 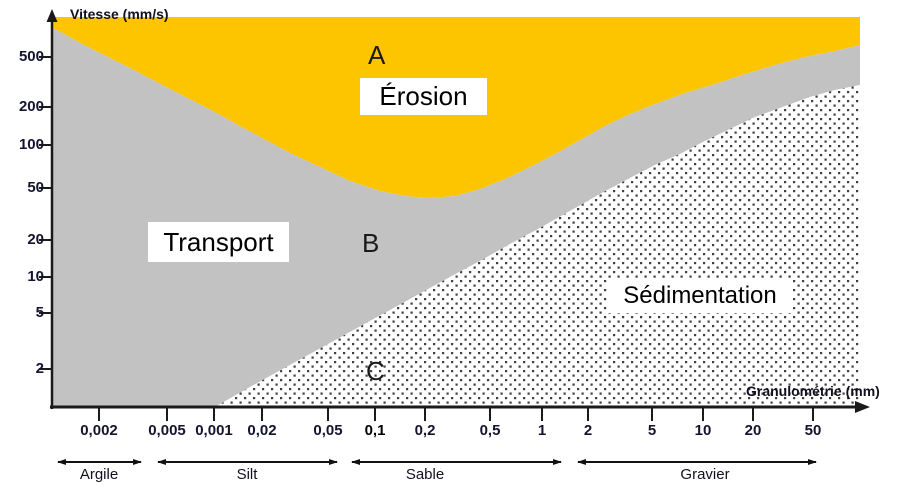 I want to click on transport-label: Transport, so click(x=218, y=242).